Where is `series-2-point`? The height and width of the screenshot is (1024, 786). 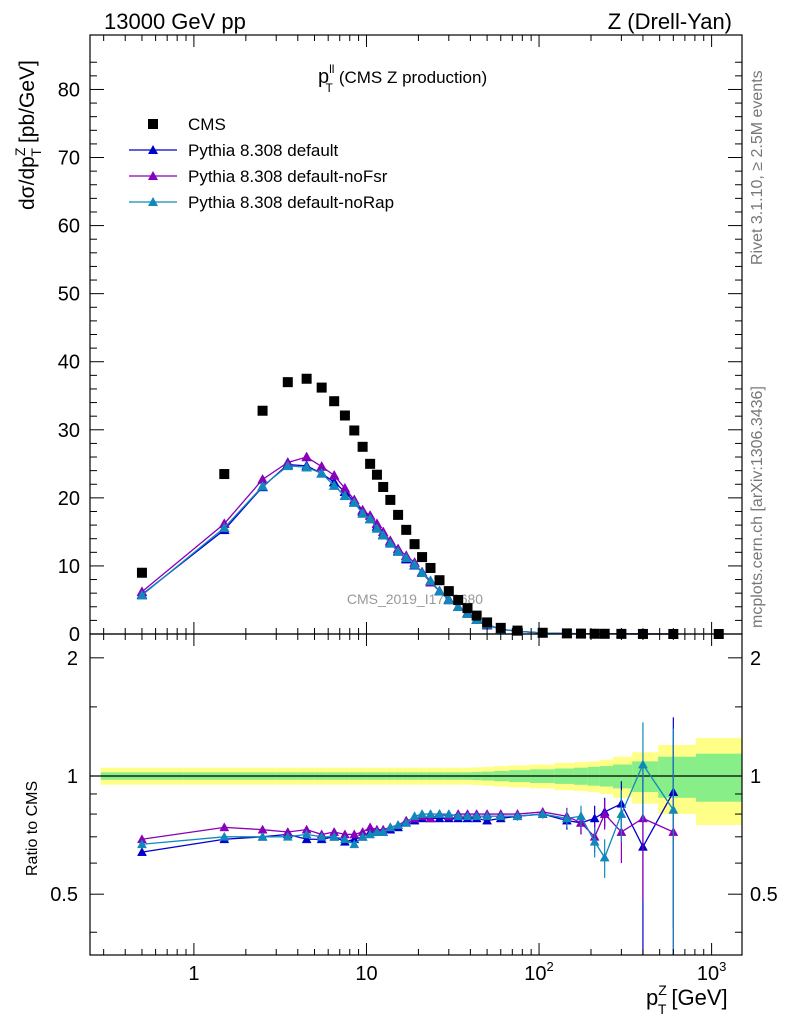
series-2-point is located at coordinates (307, 456).